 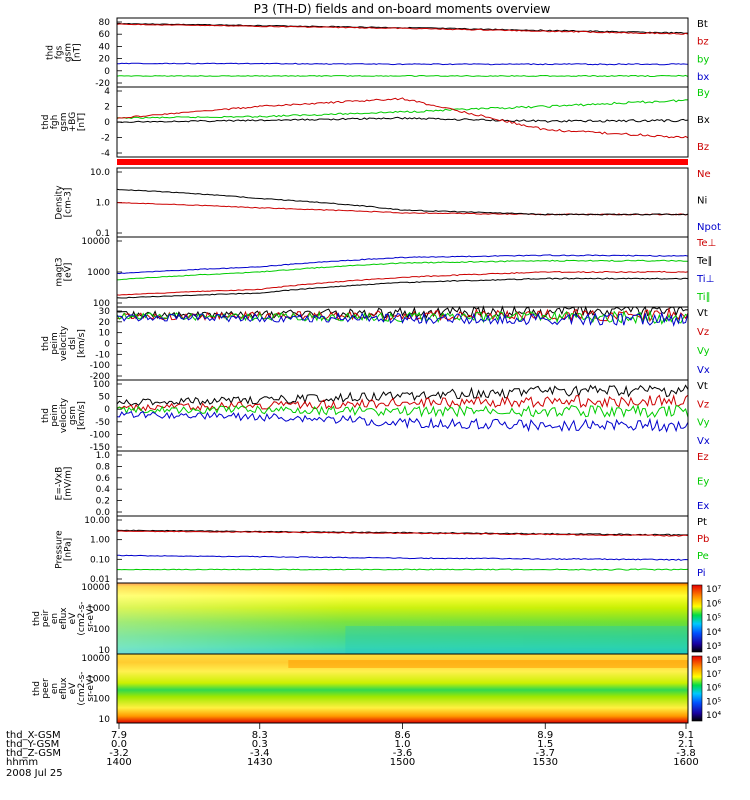 What do you see at coordinates (402, 762) in the screenshot?
I see `x-row-value: 1500` at bounding box center [402, 762].